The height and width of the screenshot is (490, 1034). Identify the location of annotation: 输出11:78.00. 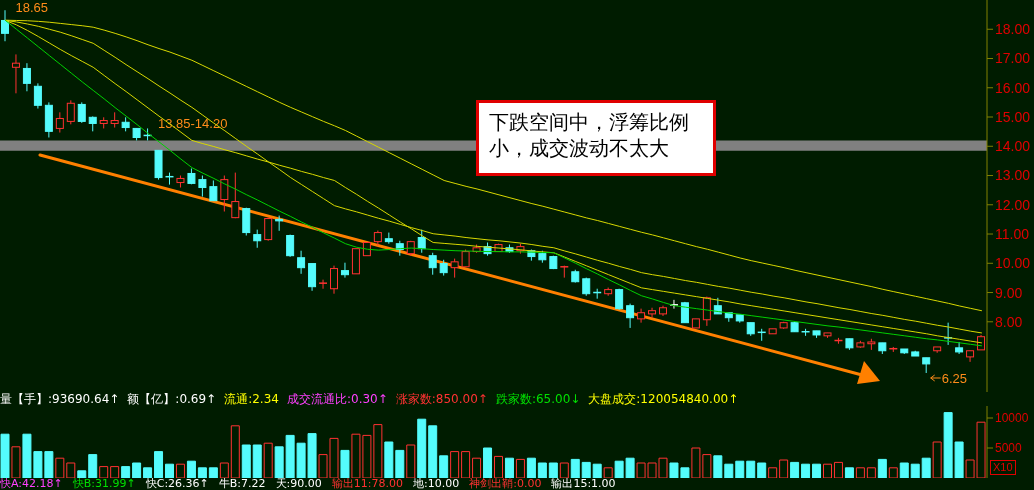
(367, 483).